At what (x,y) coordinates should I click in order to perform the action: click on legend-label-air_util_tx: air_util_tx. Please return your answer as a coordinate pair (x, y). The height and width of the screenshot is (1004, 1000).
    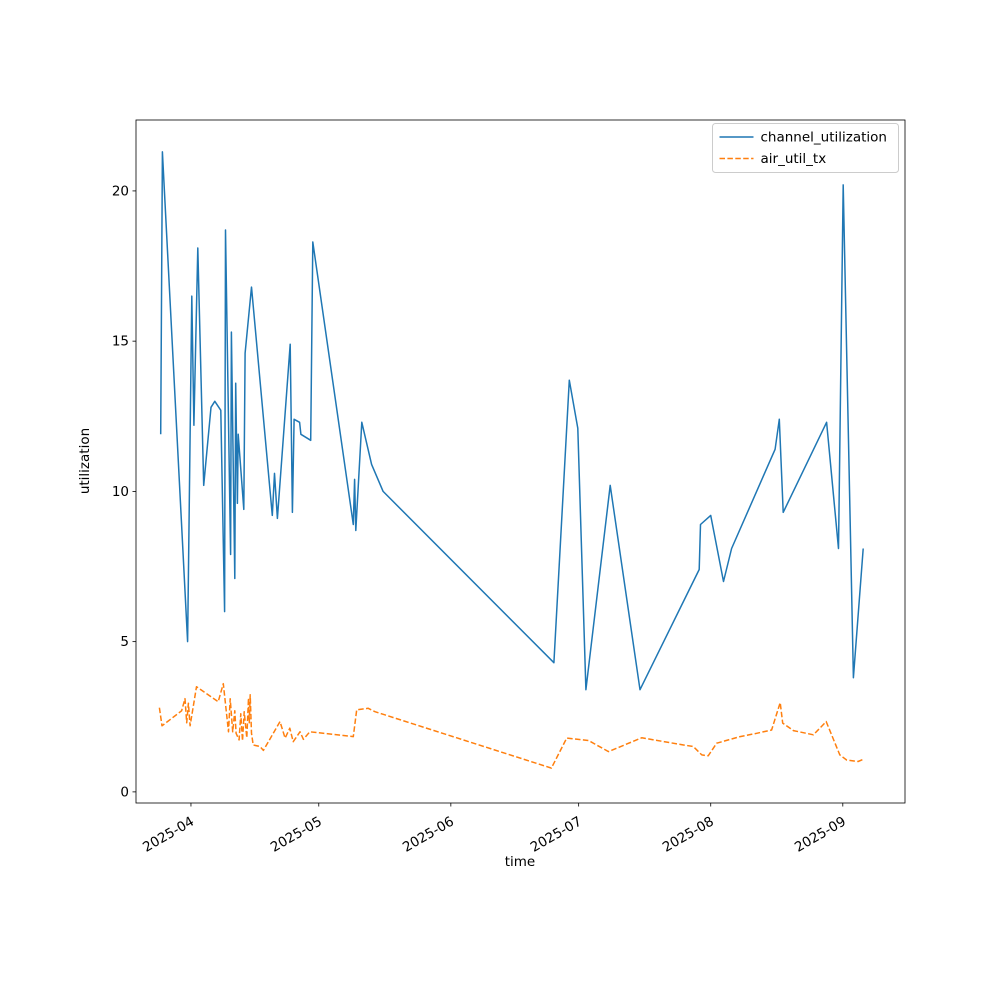
    Looking at the image, I should click on (794, 159).